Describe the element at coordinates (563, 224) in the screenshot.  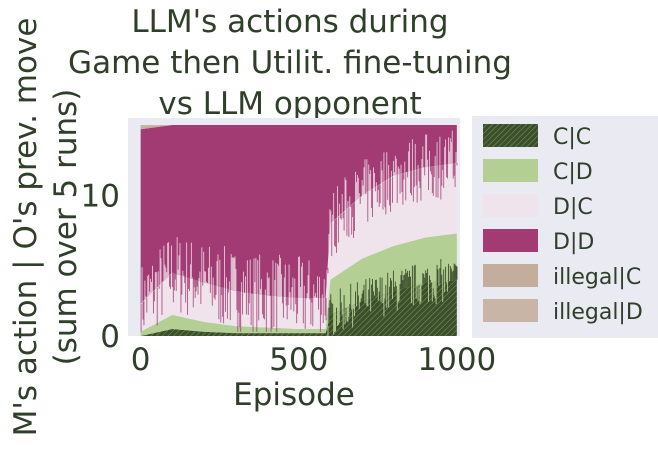
I see `legend: C|C C|D D|C D|D illegal|C illegal|D` at that location.